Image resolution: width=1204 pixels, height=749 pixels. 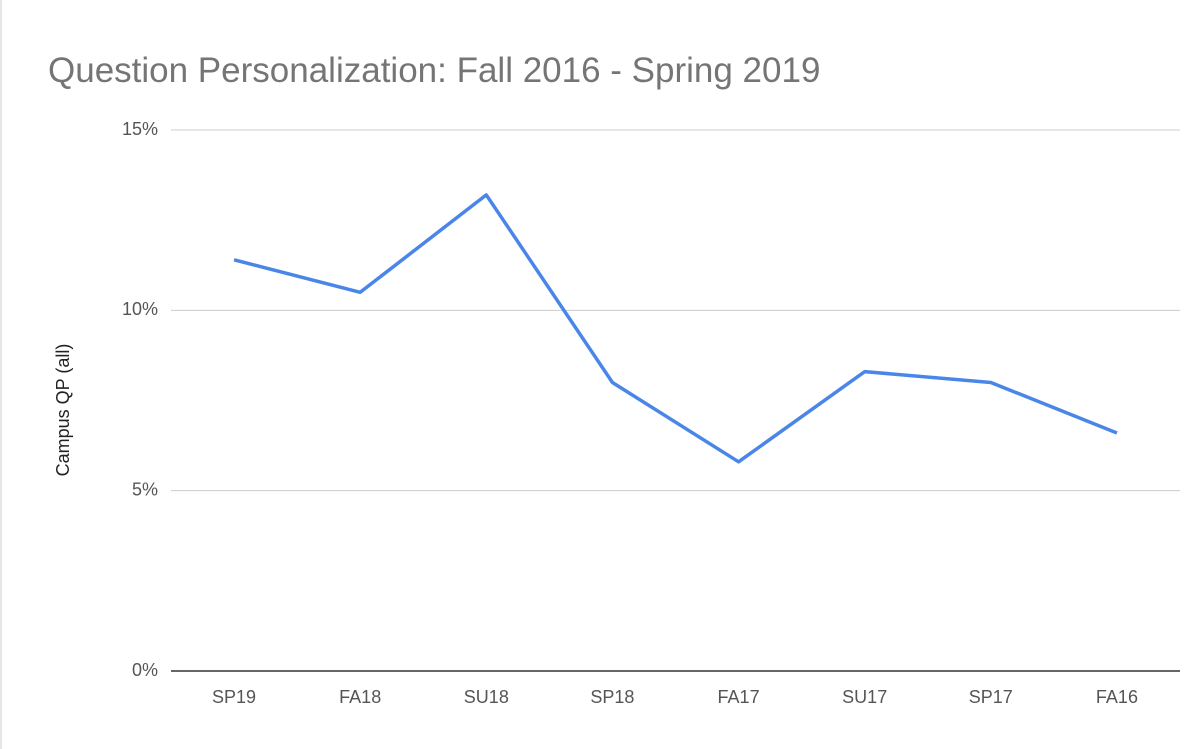 I want to click on y-tick-label: 0%, so click(x=145, y=670).